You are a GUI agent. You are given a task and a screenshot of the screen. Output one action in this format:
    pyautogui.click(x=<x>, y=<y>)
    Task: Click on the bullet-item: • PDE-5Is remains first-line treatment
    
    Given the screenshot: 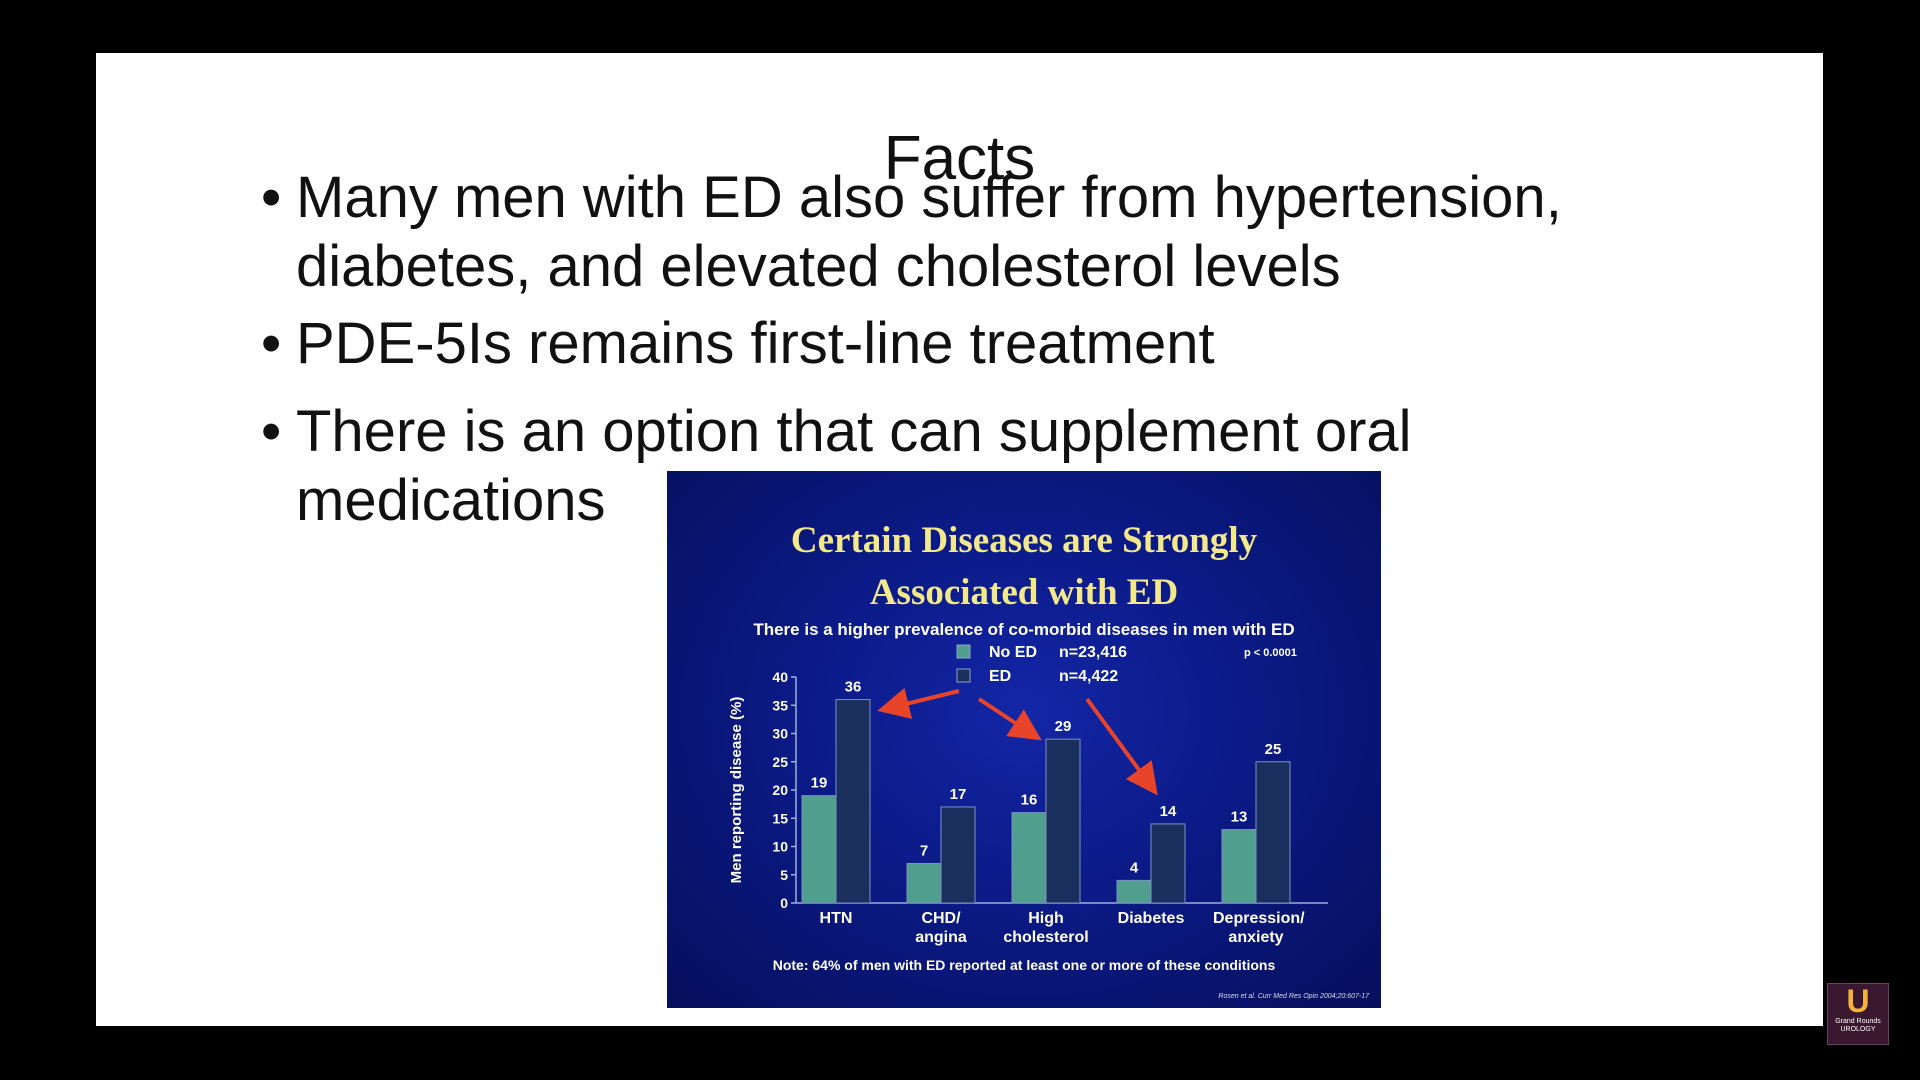 What is the action you would take?
    pyautogui.click(x=1008, y=343)
    